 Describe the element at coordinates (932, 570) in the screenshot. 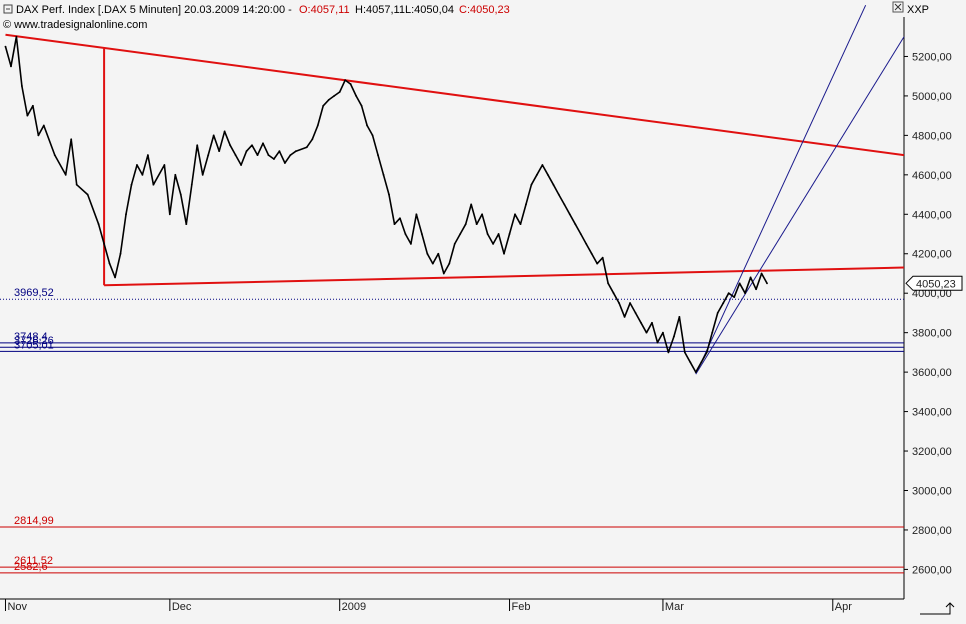

I see `y-tick-label: 2600,00` at that location.